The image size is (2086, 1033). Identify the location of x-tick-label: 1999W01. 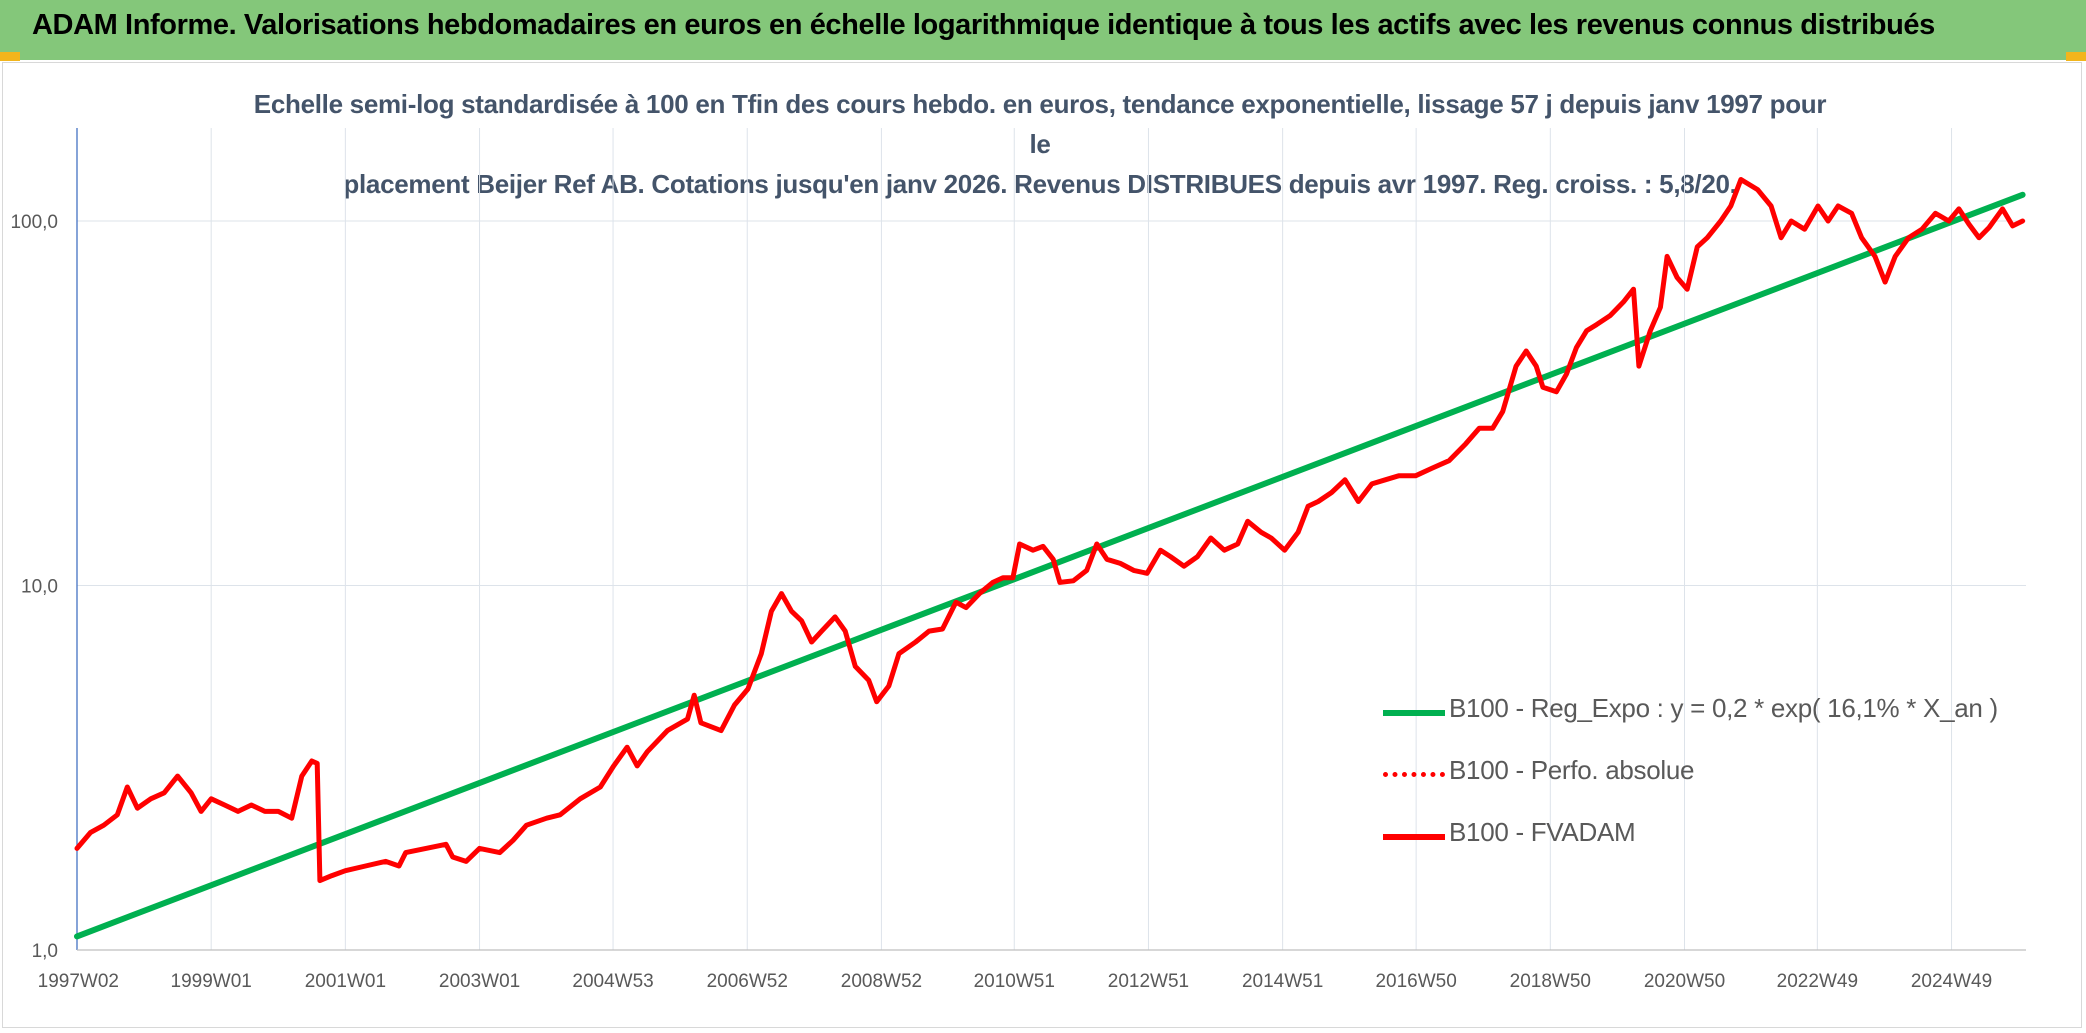
(211, 981).